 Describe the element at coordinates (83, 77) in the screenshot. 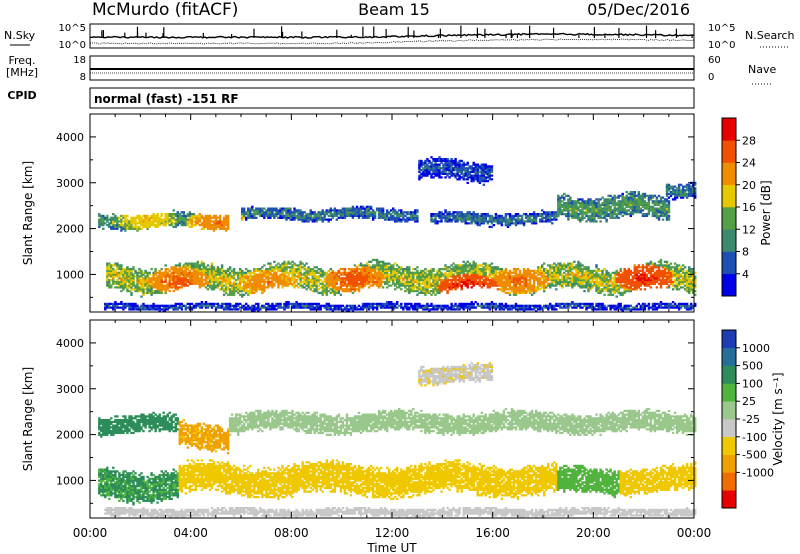

I see `freq-tick-bottom: 8` at that location.